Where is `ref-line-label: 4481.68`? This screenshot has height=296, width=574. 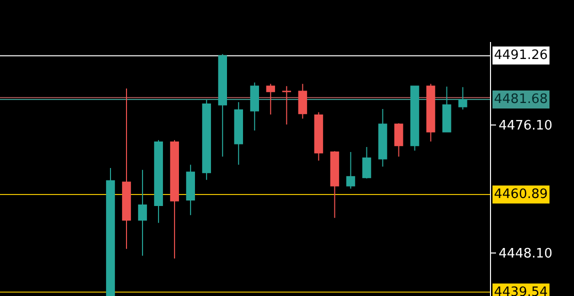 ref-line-label: 4481.68 is located at coordinates (521, 99).